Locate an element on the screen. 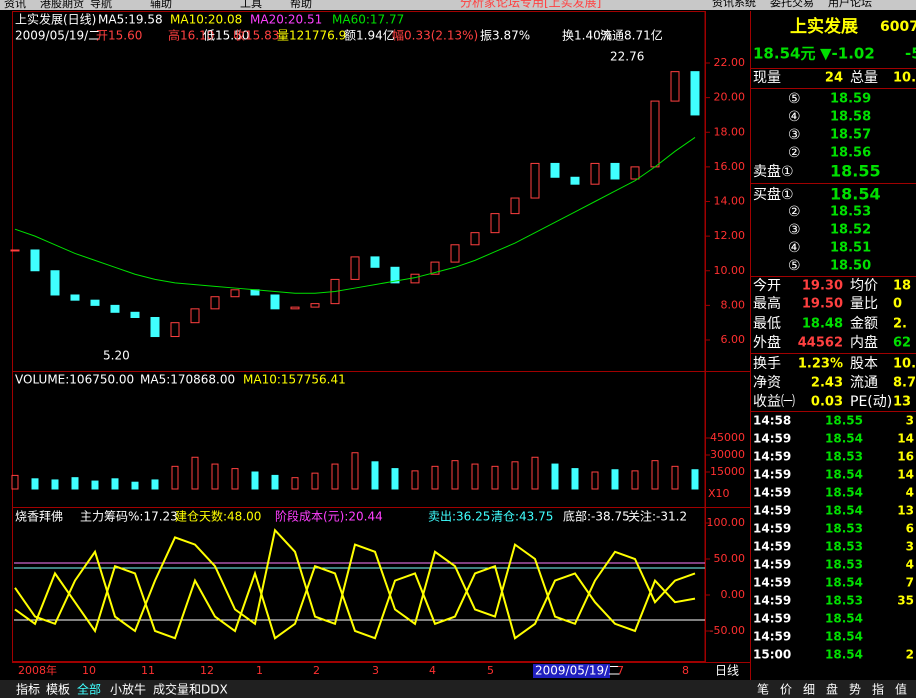 The height and width of the screenshot is (698, 916). volume-label: MA10:157756.41 is located at coordinates (294, 380).